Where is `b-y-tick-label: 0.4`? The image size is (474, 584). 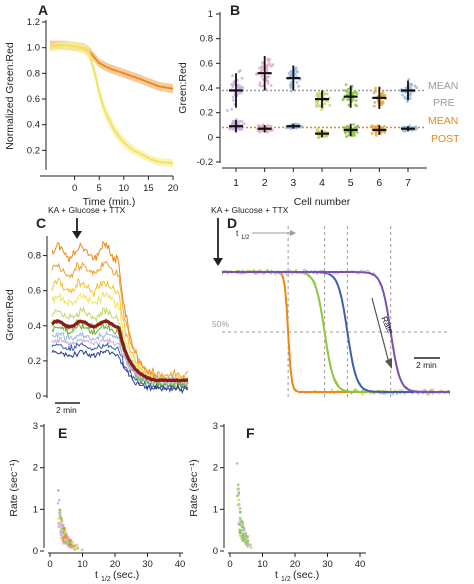
b-y-tick-label: 0.4 is located at coordinates (206, 88).